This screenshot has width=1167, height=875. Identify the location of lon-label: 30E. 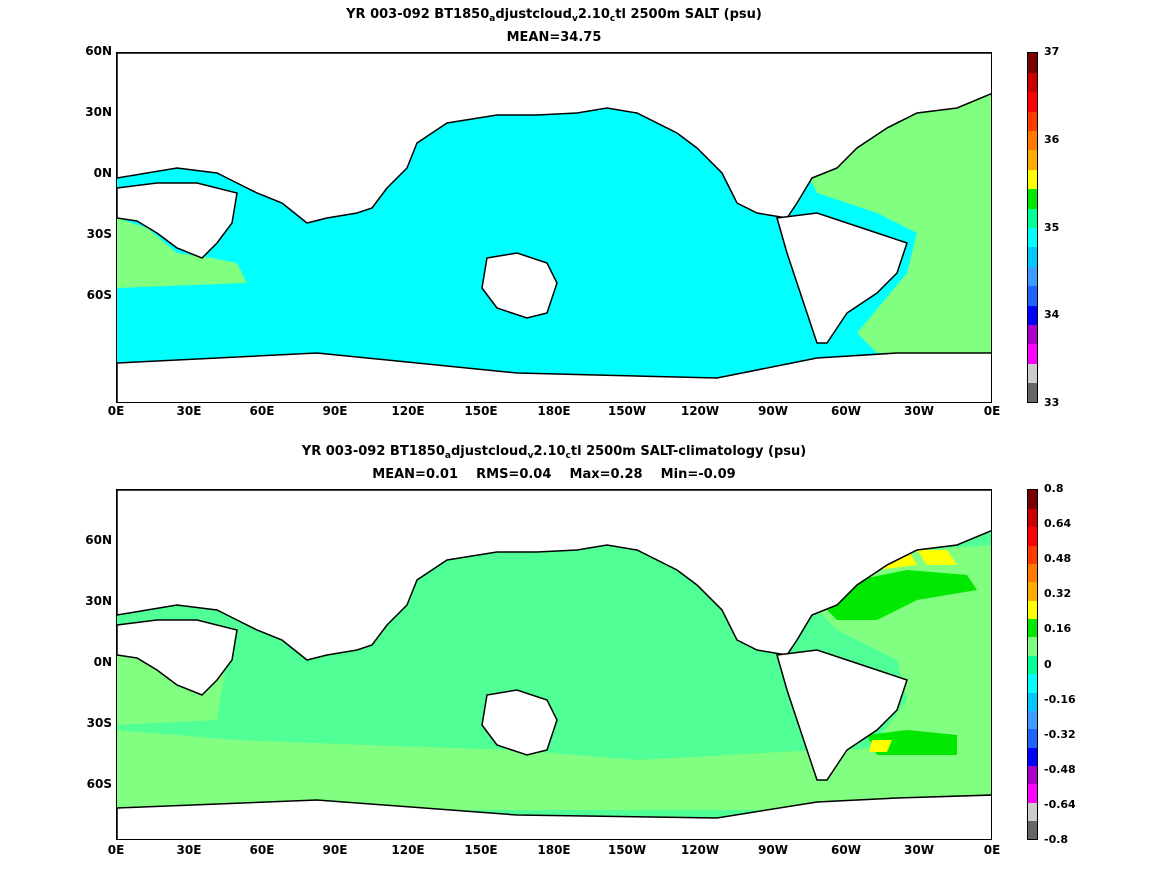
(189, 411).